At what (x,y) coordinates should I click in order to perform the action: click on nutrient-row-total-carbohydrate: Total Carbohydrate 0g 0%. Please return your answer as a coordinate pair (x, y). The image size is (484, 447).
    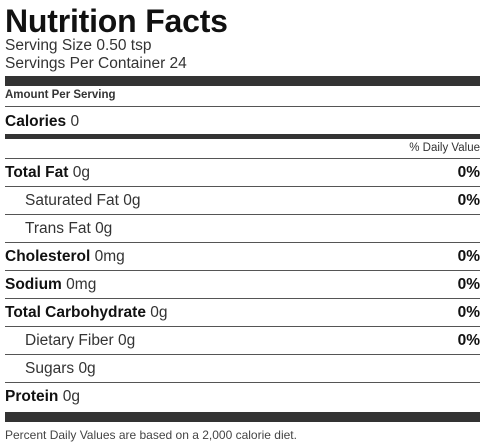
    Looking at the image, I should click on (242, 313).